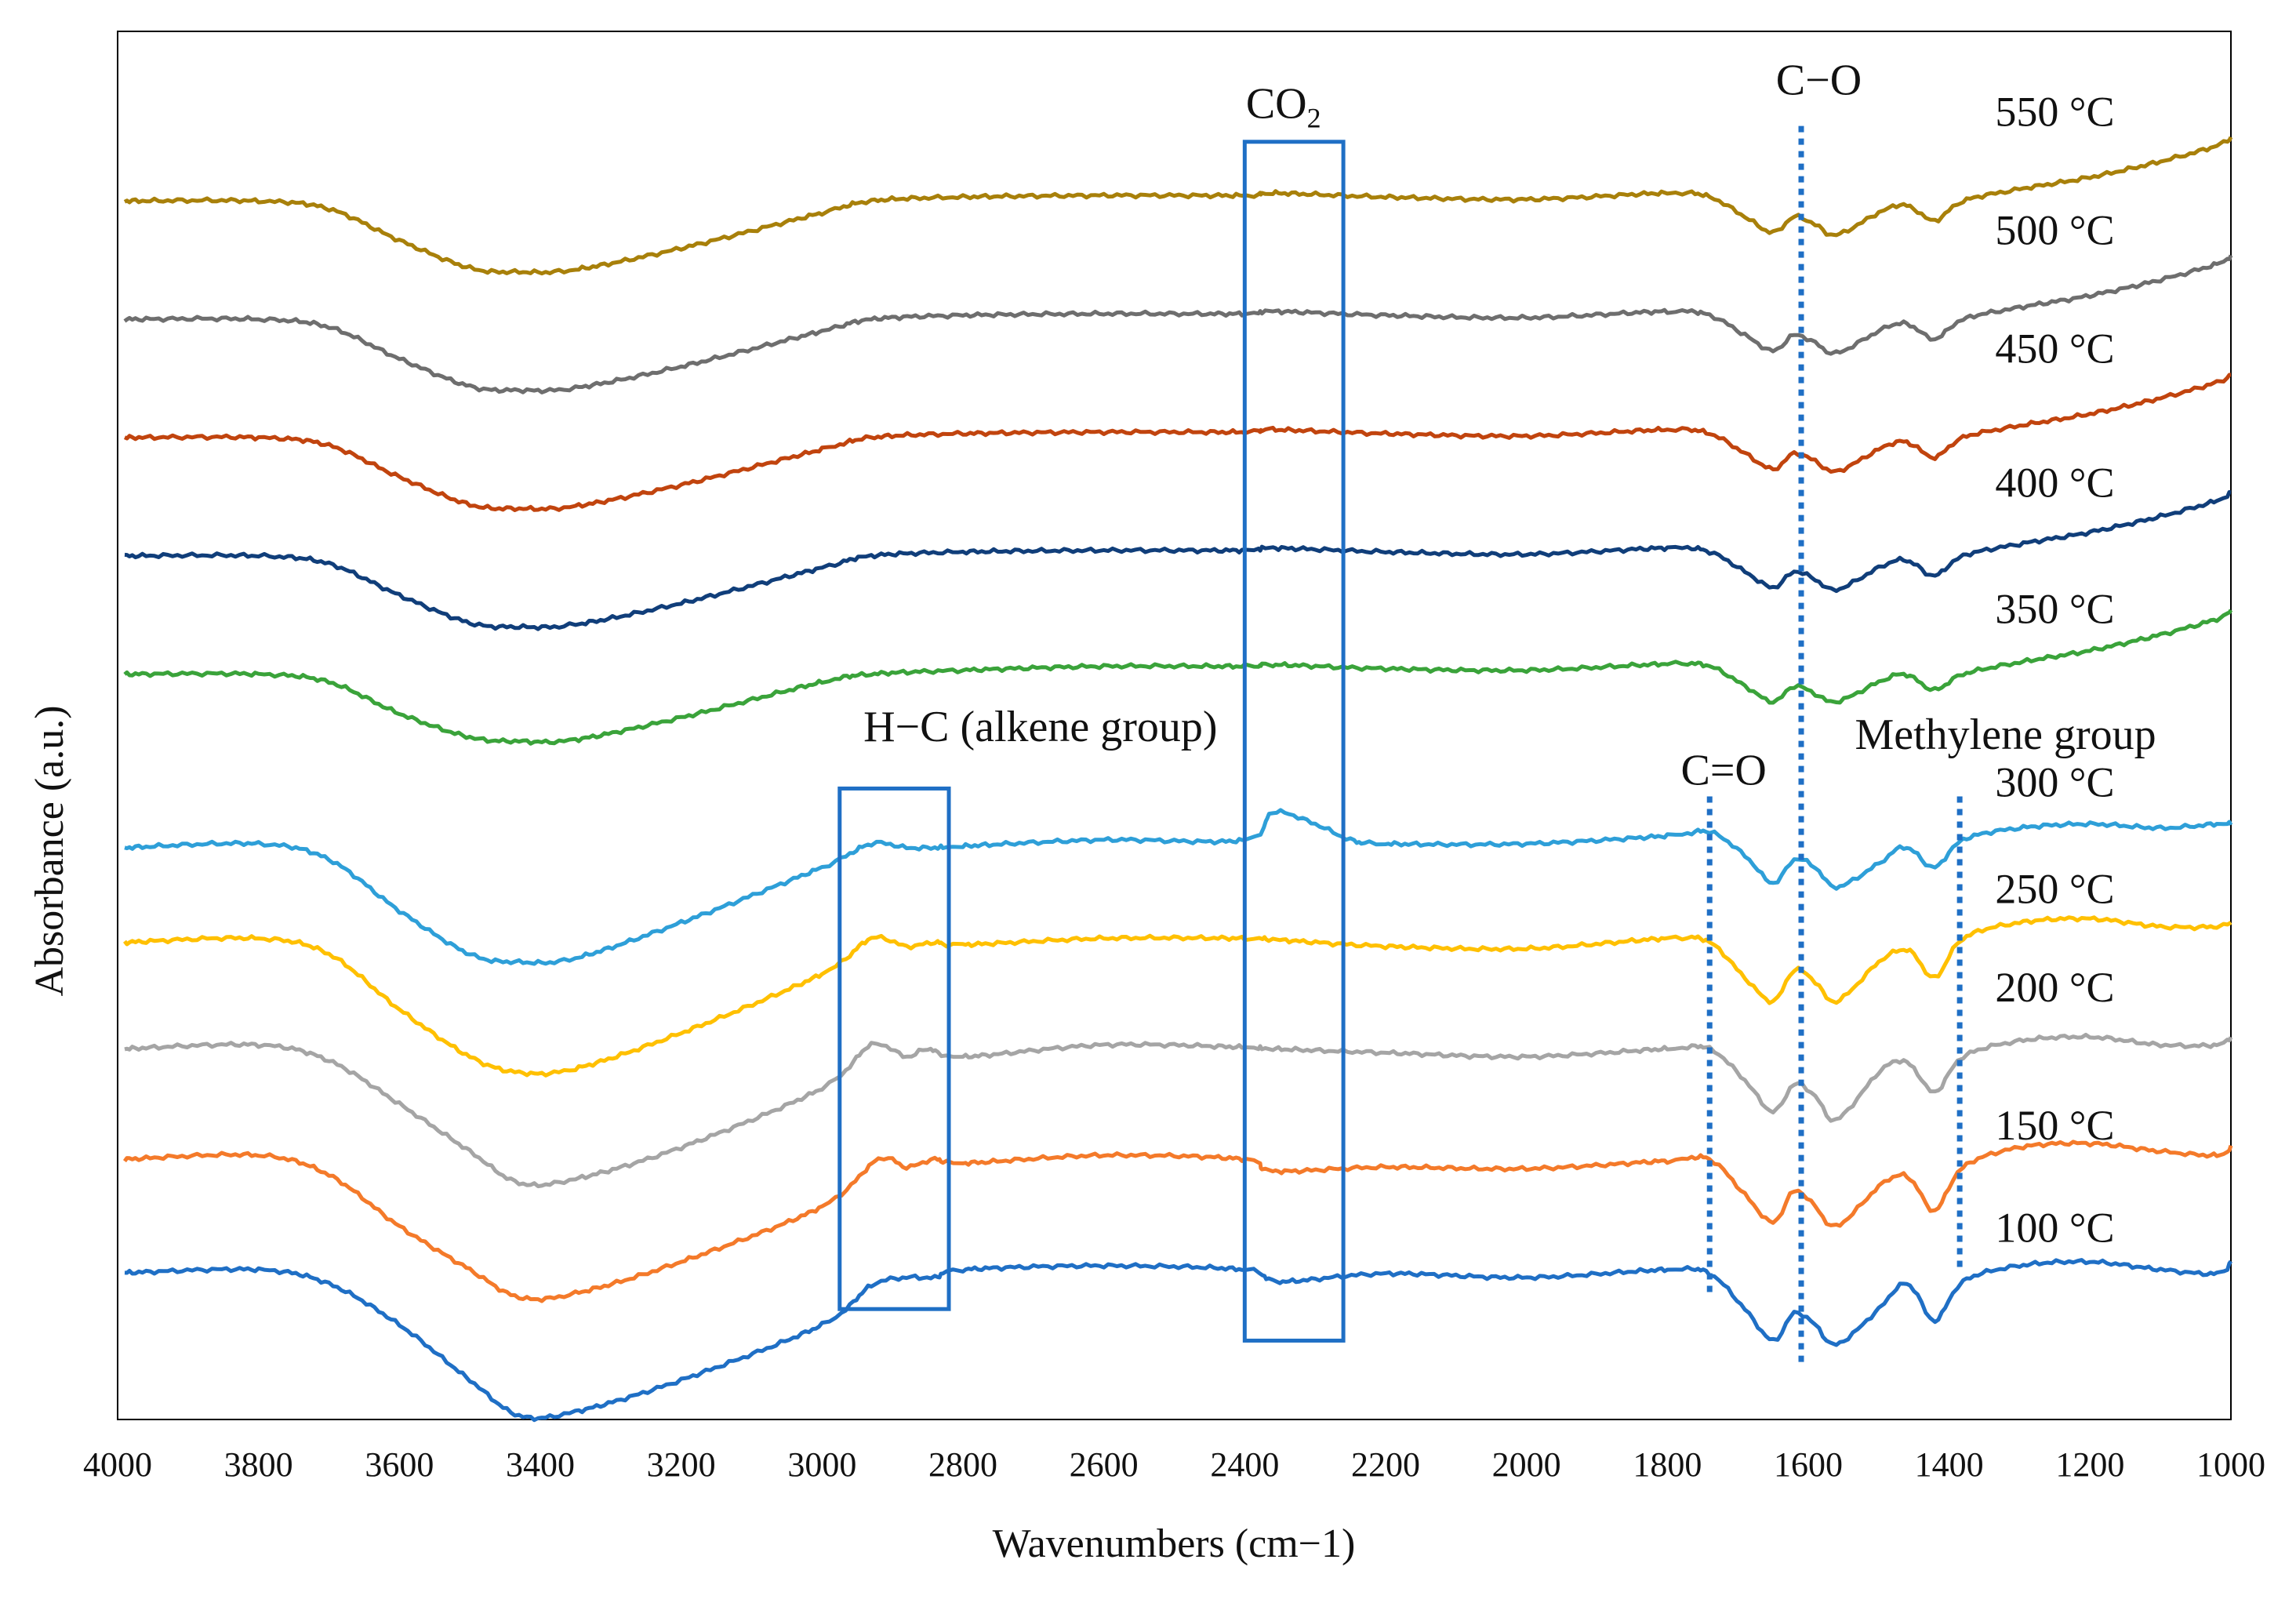 The height and width of the screenshot is (1603, 2296). What do you see at coordinates (2005, 735) in the screenshot?
I see `methylene-label: Methylene group` at bounding box center [2005, 735].